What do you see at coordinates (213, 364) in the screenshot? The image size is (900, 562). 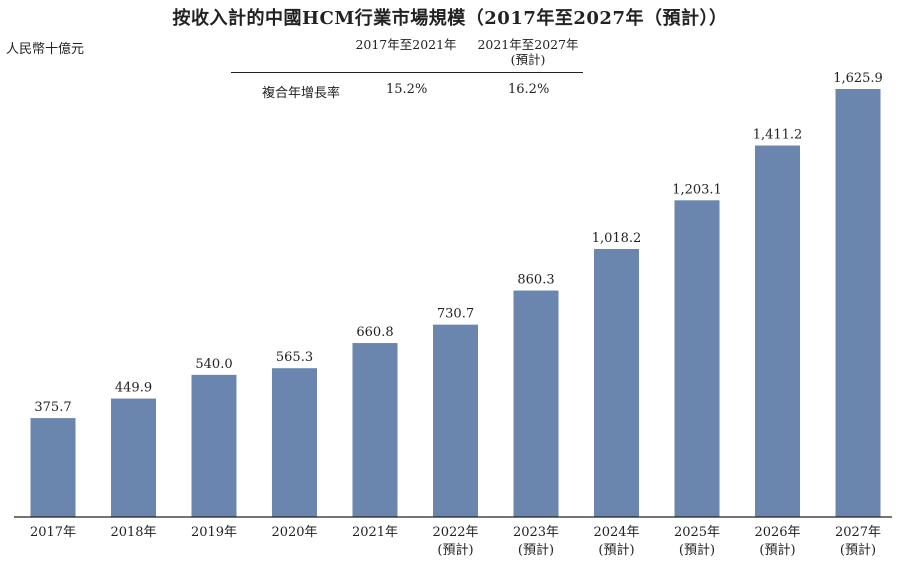 I see `bar-value-label: 540.0` at bounding box center [213, 364].